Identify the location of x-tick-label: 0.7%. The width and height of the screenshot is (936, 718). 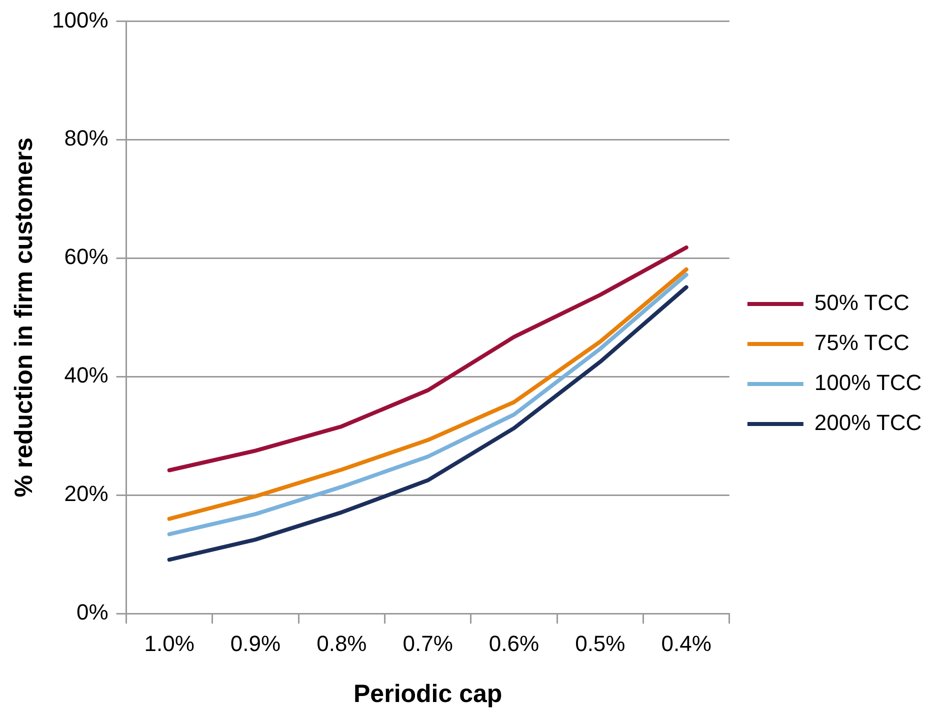
(427, 643).